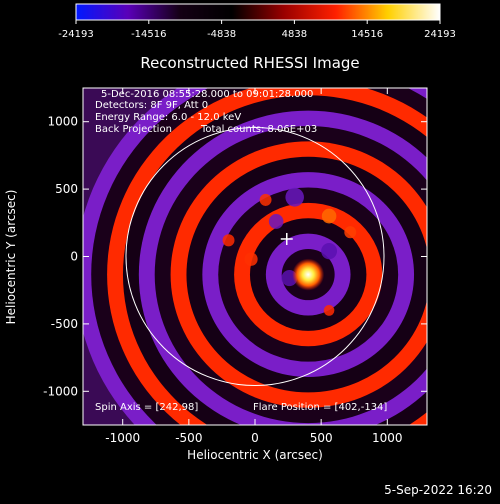 The image size is (500, 504). What do you see at coordinates (146, 407) in the screenshot?
I see `spin-axis-label: Spin Axis = [242,98]` at bounding box center [146, 407].